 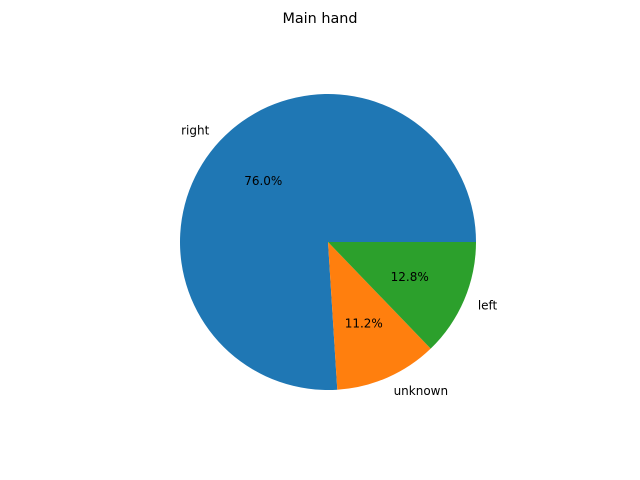 I want to click on slice-percent-left: 12.8%, so click(x=410, y=277).